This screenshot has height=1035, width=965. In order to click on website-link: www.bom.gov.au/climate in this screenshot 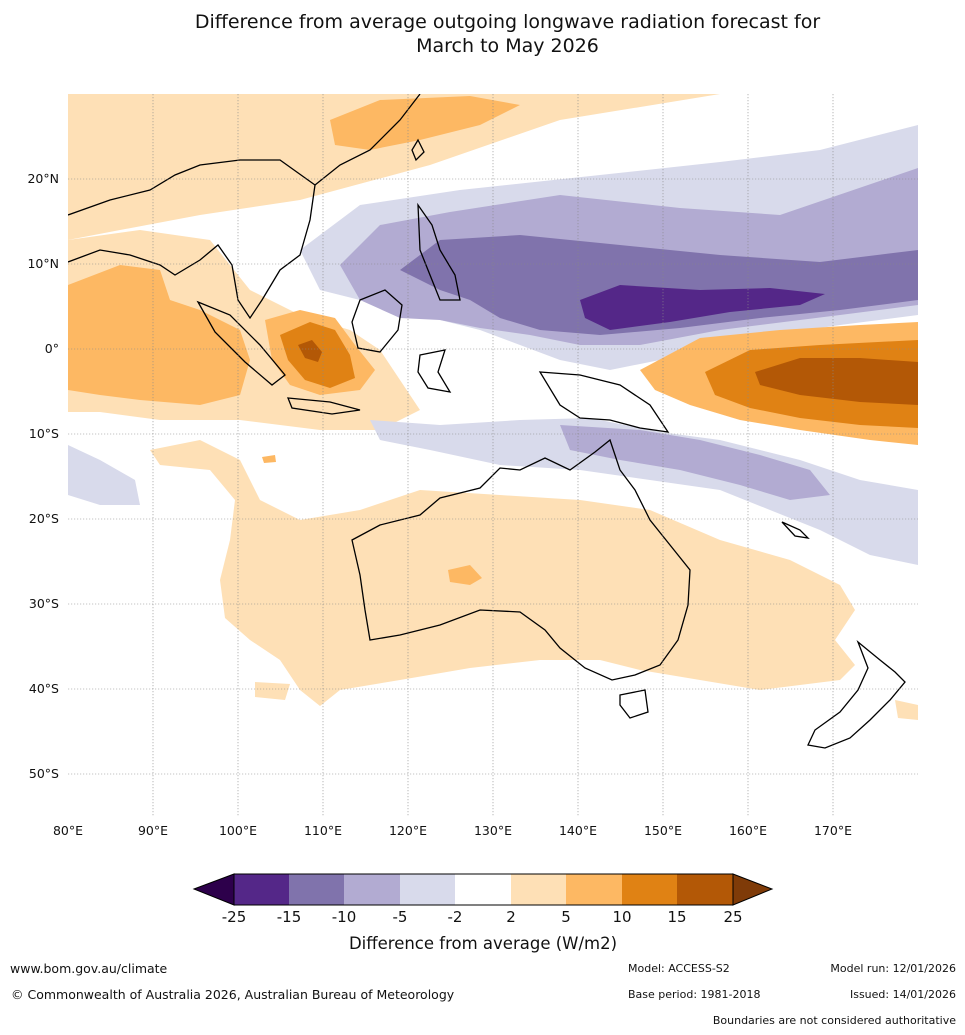, I will do `click(89, 968)`.